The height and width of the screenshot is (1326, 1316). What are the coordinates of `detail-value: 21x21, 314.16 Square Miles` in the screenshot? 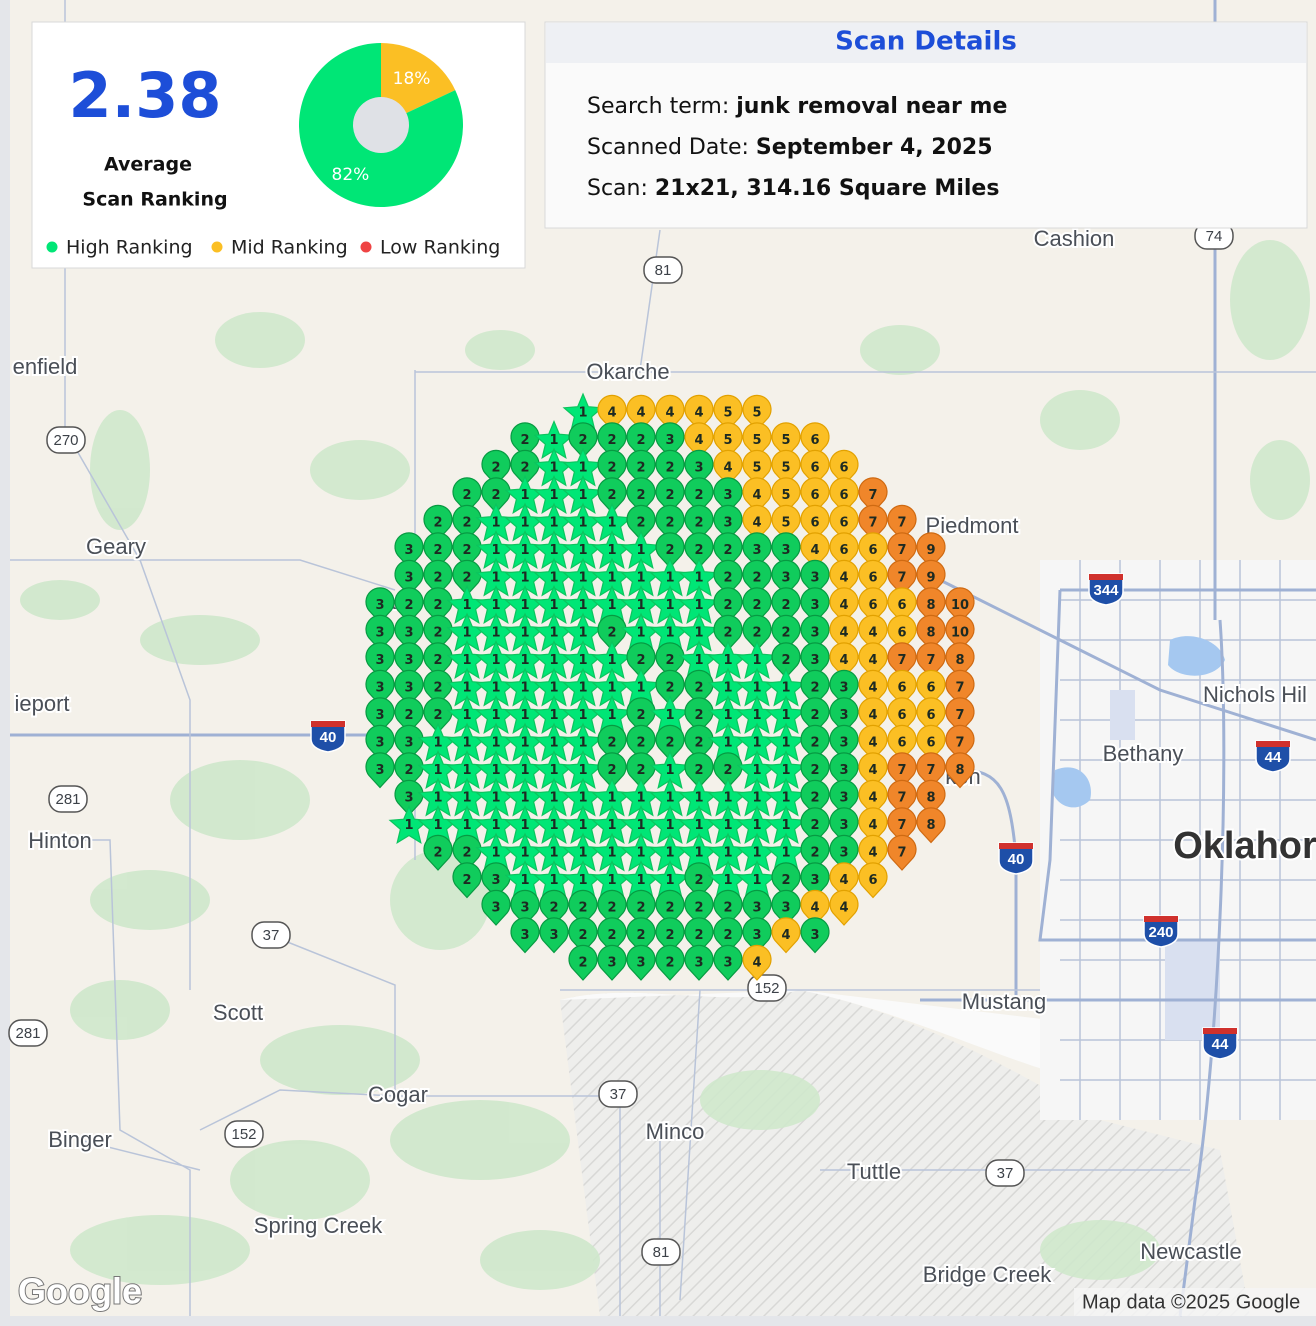 It's located at (827, 188).